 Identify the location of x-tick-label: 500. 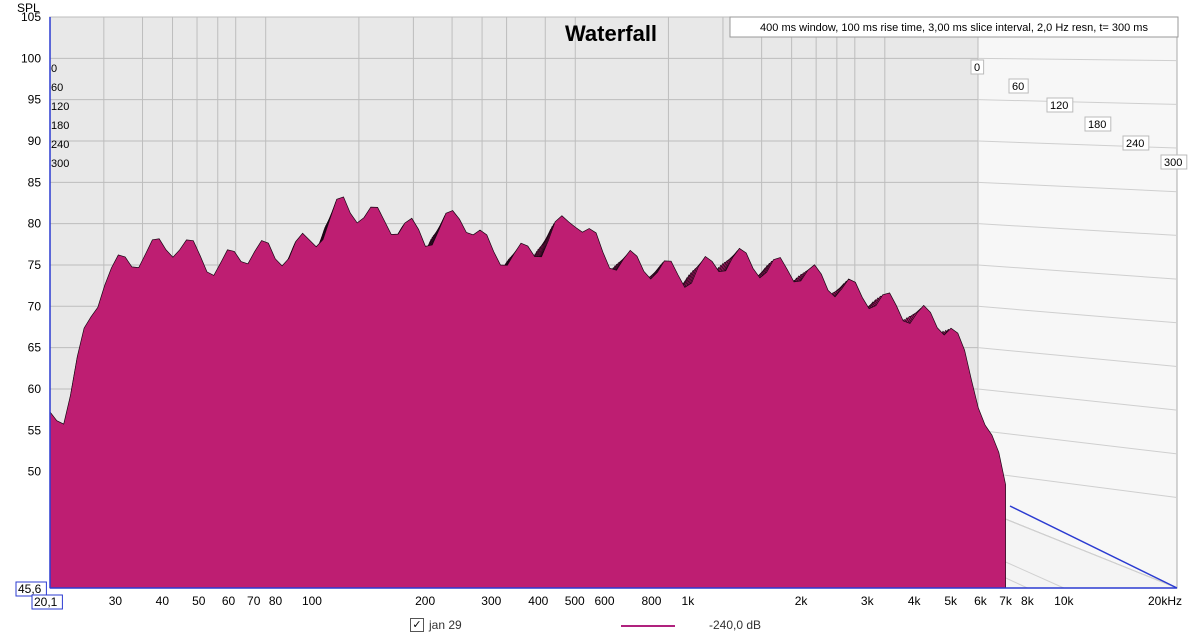
(575, 601).